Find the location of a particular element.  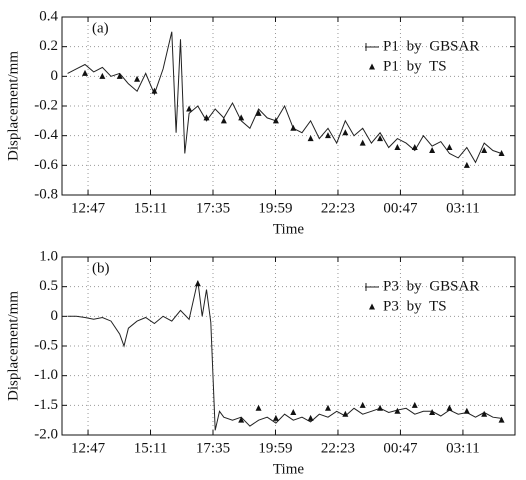

y-tick-label: 1.0 is located at coordinates (48, 256).